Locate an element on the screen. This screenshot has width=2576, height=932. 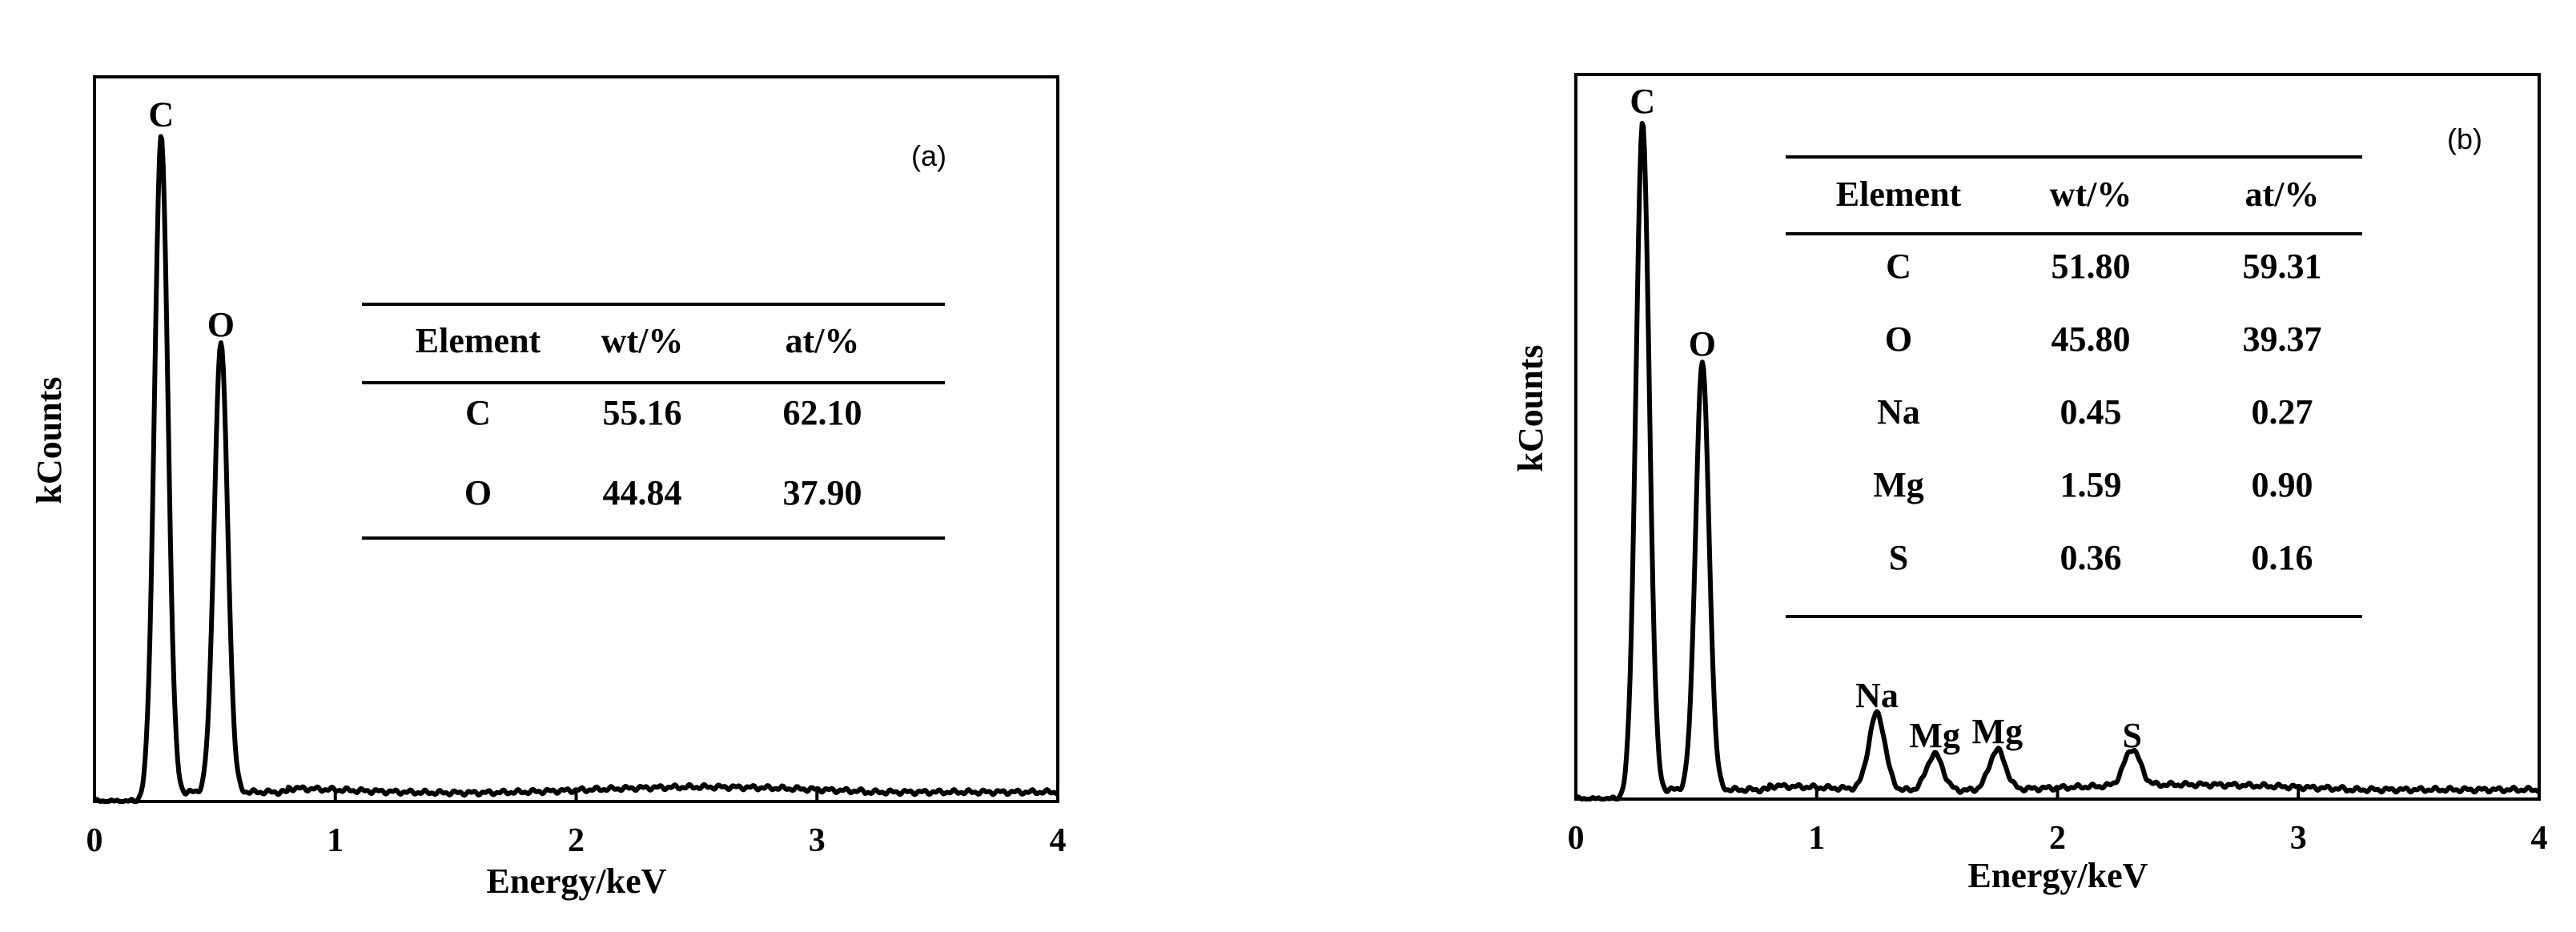
table-row: Na 0.45 0.27 is located at coordinates (2095, 412).